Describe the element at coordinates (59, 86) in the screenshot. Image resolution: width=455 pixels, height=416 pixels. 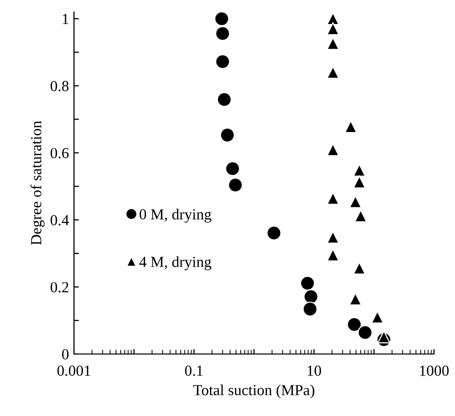
I see `y-tick-label: 0.8` at that location.